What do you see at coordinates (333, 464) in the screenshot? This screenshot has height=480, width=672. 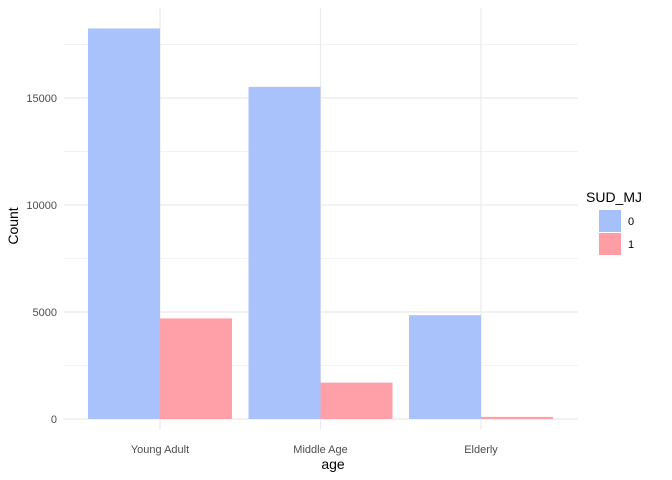 I see `x-axis-label: age` at bounding box center [333, 464].